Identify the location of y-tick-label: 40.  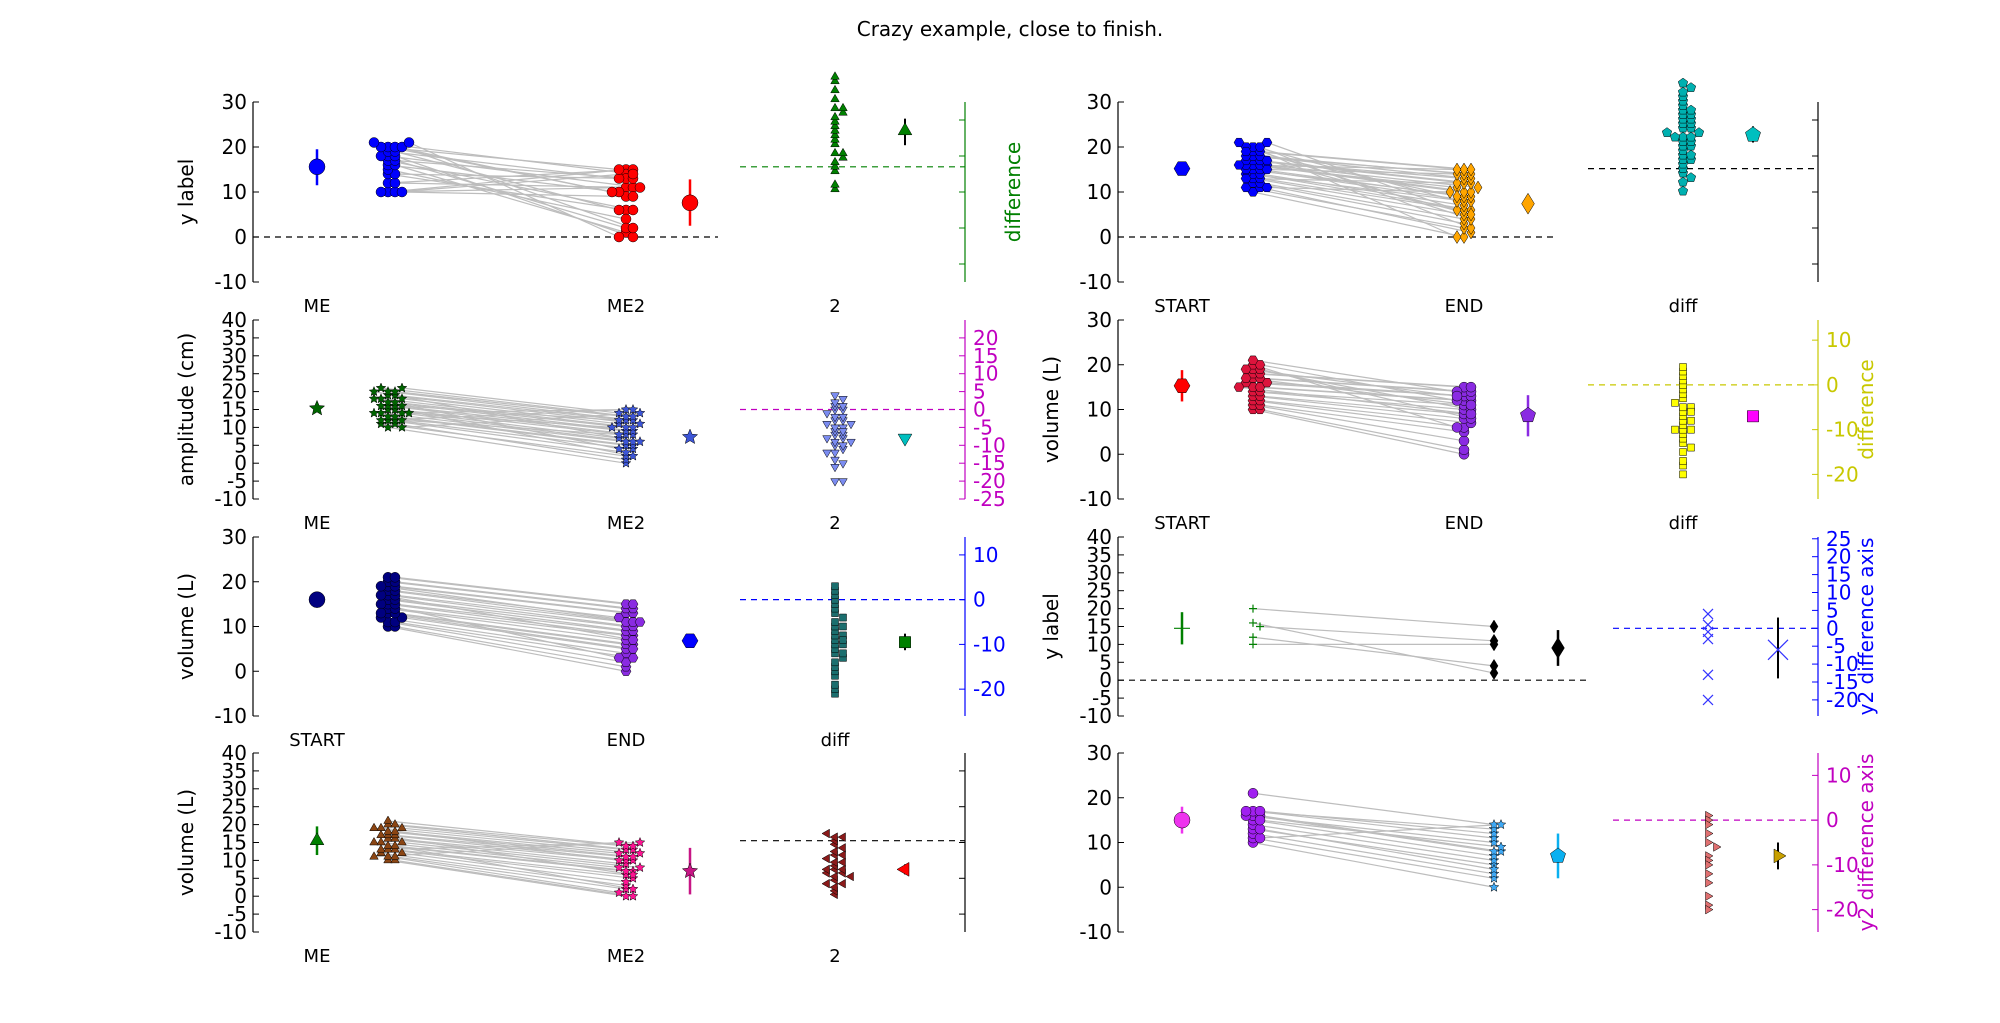
(234, 753).